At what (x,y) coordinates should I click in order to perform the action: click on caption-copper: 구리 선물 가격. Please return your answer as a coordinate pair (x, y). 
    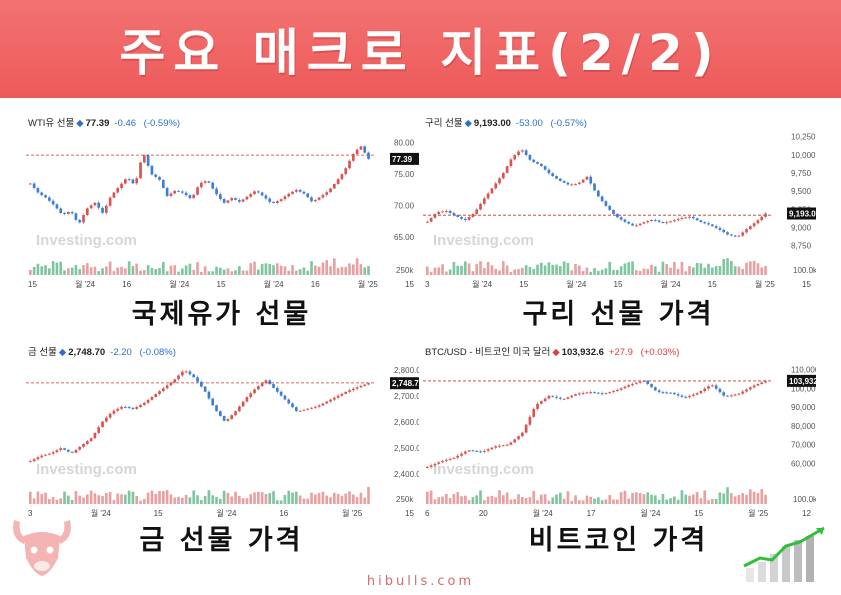
    Looking at the image, I should click on (618, 314).